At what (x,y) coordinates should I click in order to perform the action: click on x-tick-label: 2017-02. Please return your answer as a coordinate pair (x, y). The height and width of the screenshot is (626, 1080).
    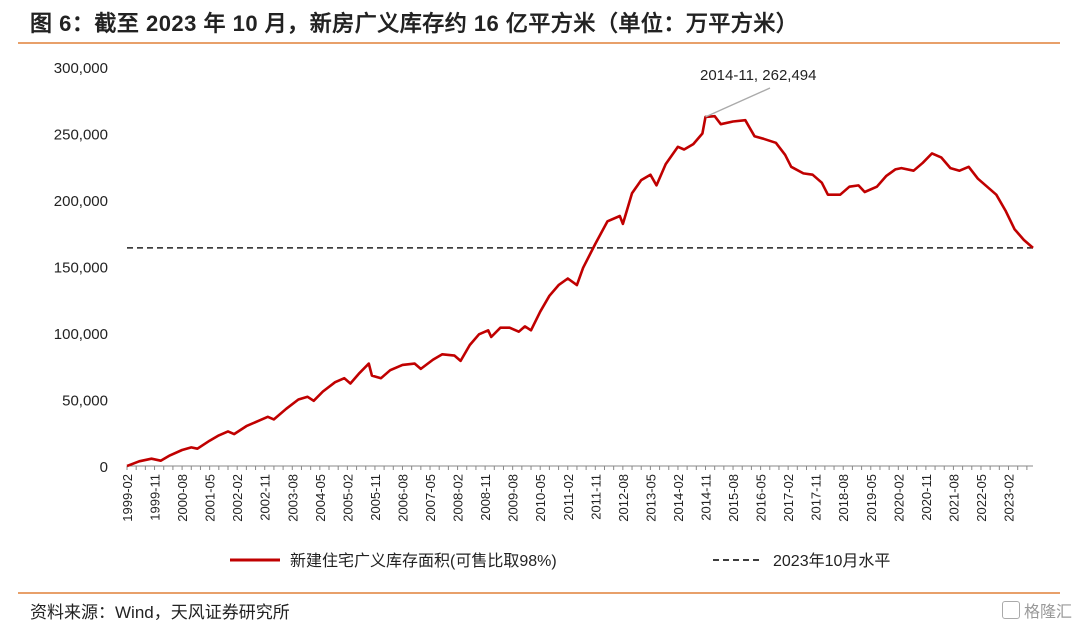
    Looking at the image, I should click on (788, 498).